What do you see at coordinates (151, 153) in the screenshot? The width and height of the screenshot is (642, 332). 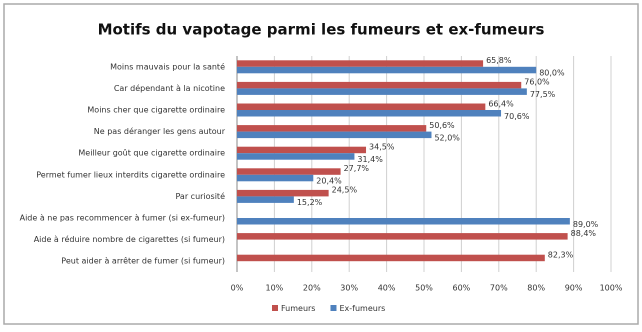 I see `y-tick-label: Meilleur goût que cigarette ordinaire` at bounding box center [151, 153].